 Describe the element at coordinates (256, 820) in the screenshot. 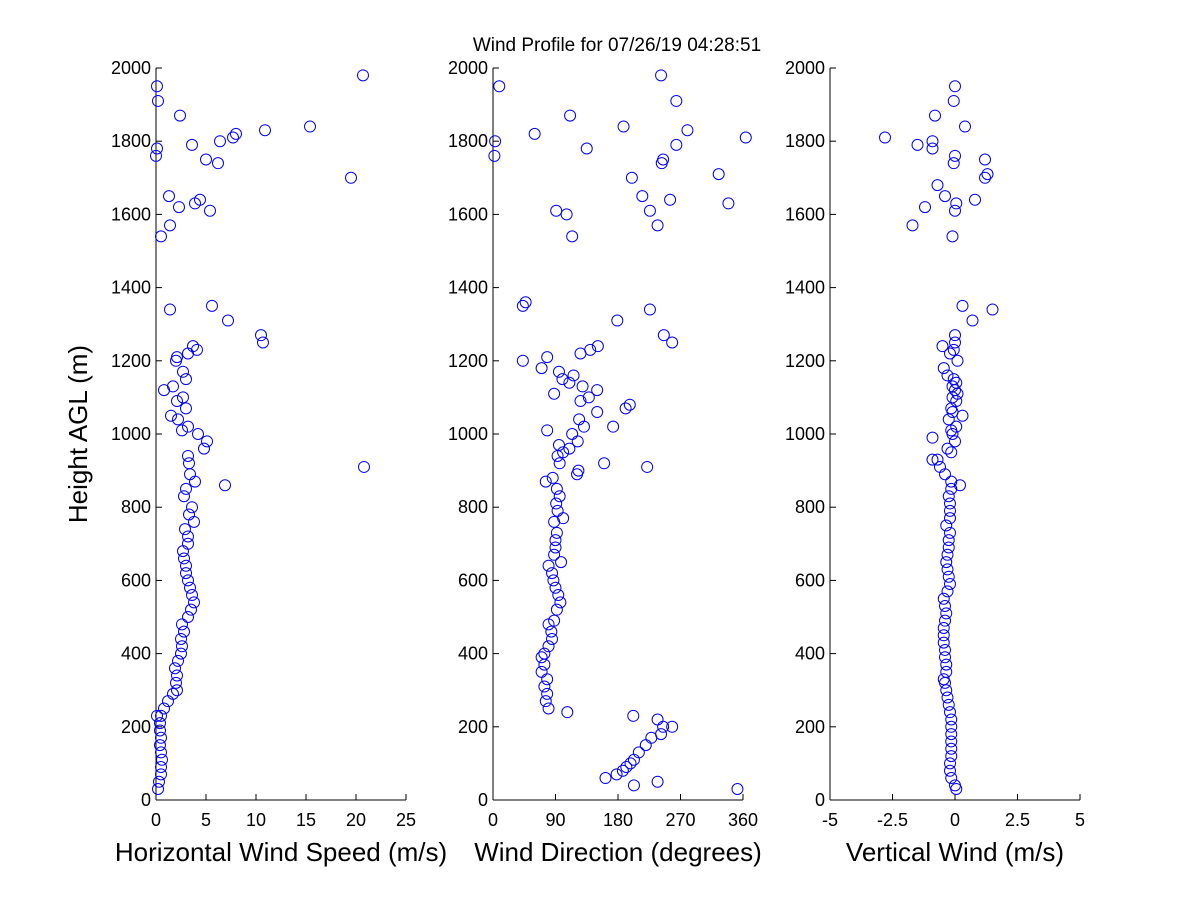

I see `x-tick-label: 10` at that location.